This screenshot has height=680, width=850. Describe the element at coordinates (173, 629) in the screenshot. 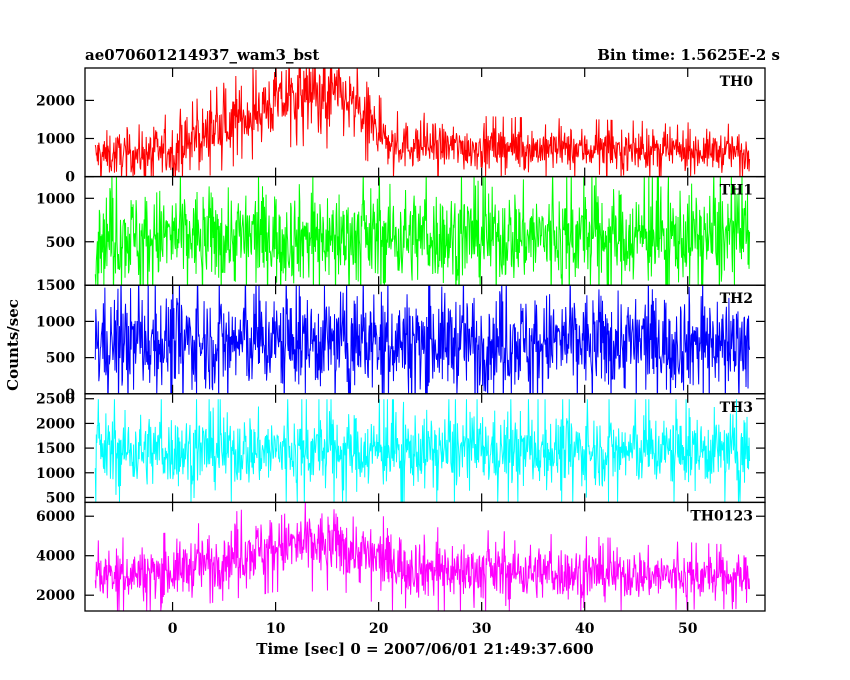

I see `x-tick-label: 0` at that location.